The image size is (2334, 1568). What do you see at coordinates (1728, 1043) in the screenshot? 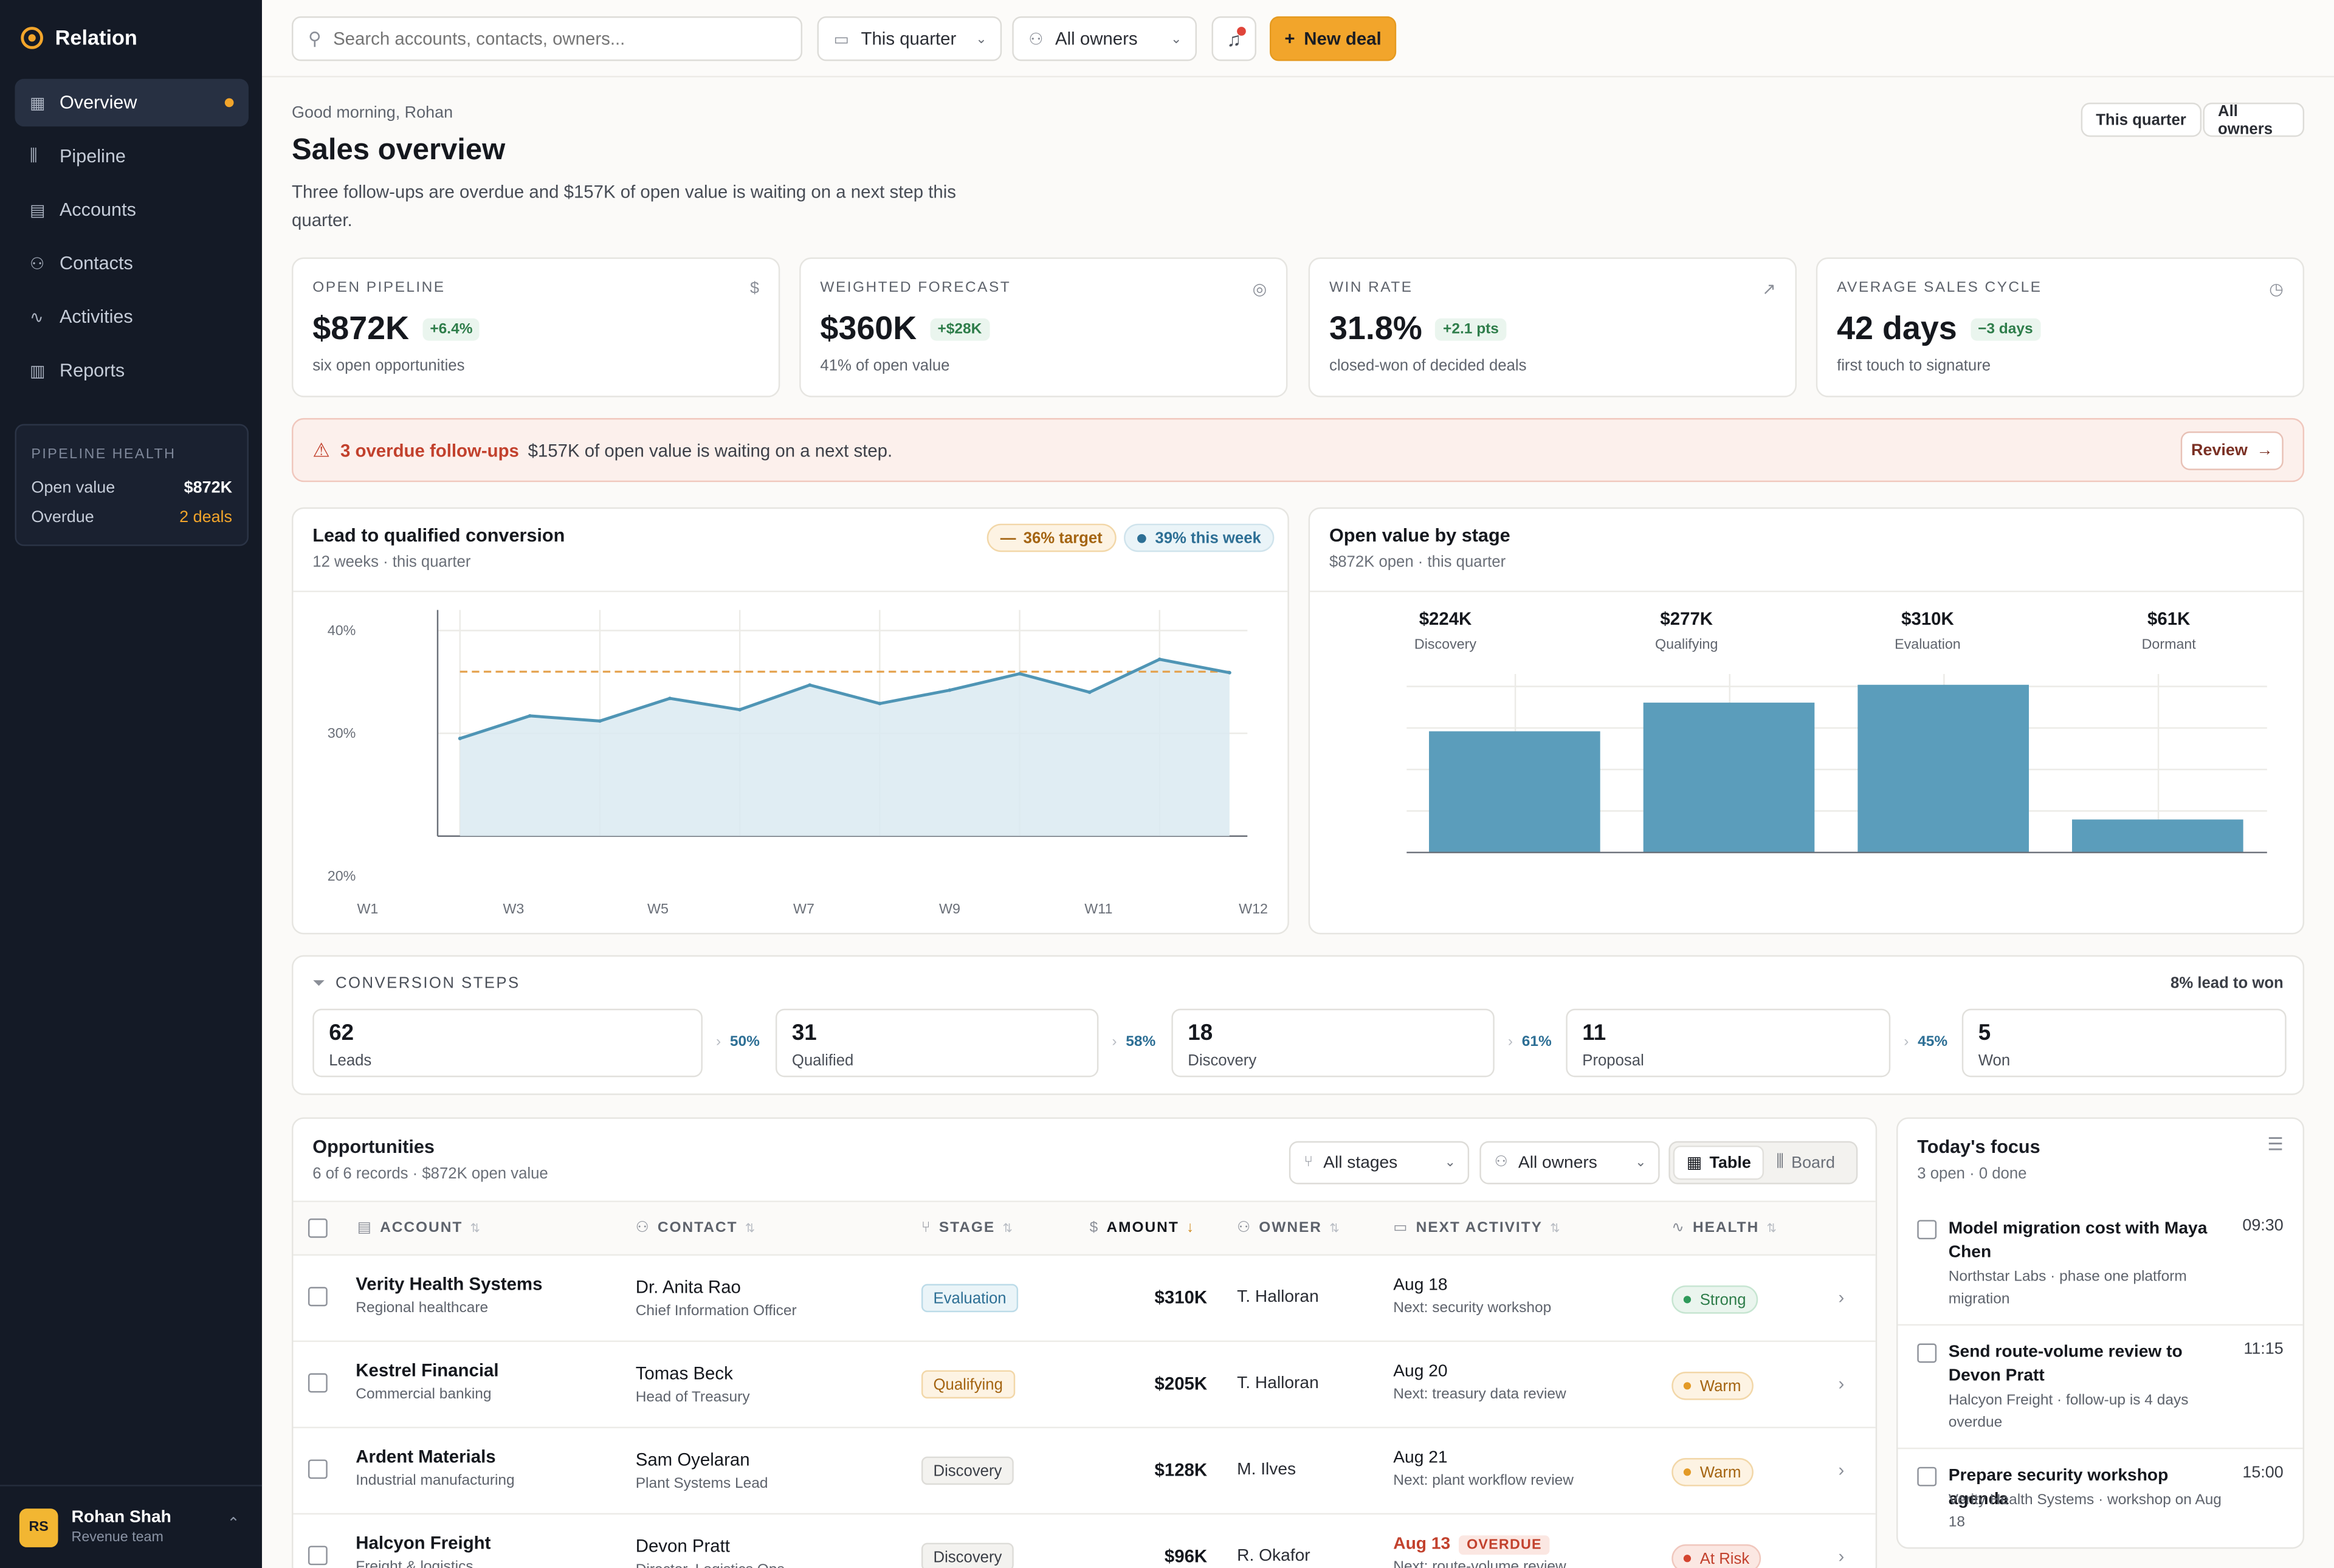
I see `funnel-step: 11 Proposal` at bounding box center [1728, 1043].